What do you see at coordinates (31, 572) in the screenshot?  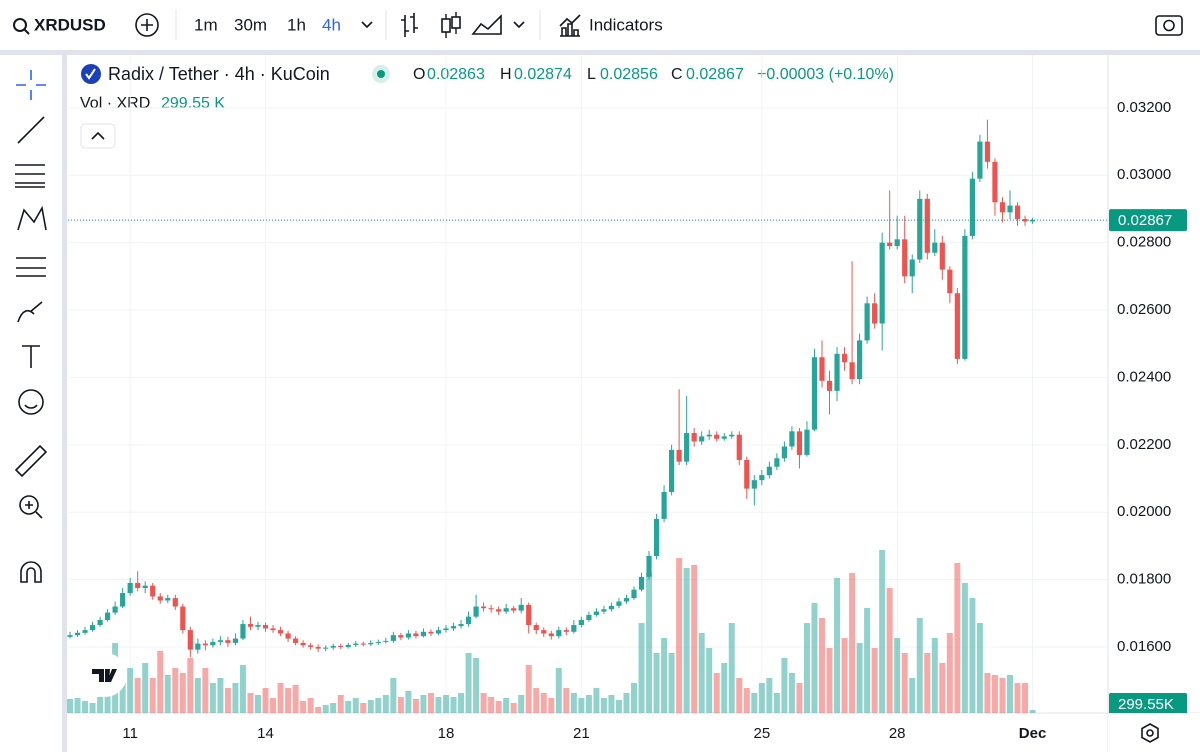 I see `magnet-tool` at bounding box center [31, 572].